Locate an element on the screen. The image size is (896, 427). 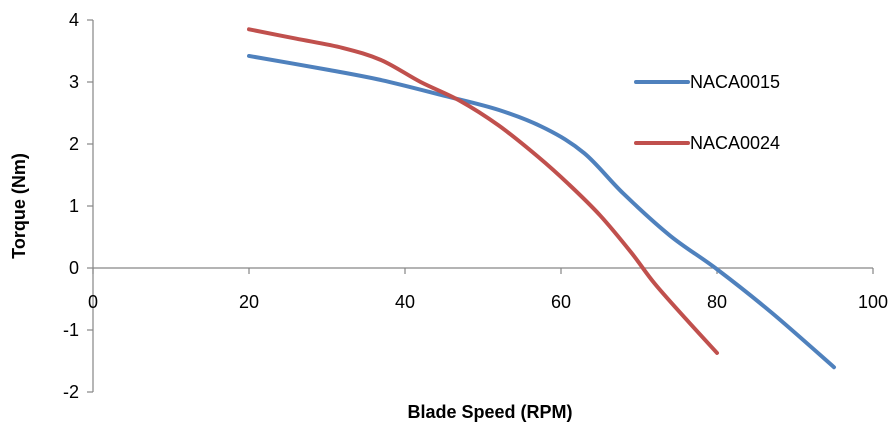
x-tick-label: 60 is located at coordinates (561, 302).